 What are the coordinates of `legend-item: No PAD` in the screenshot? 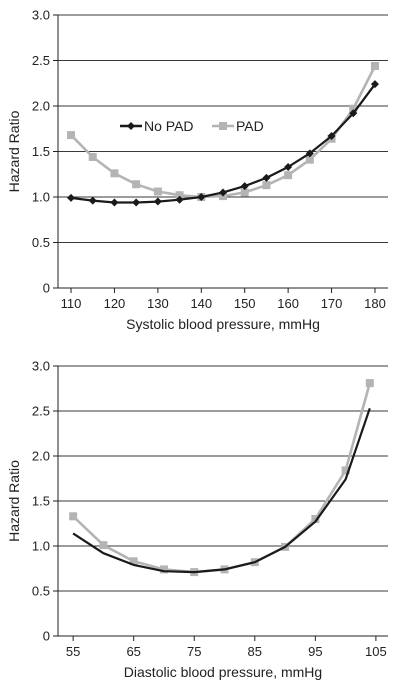 It's located at (157, 126).